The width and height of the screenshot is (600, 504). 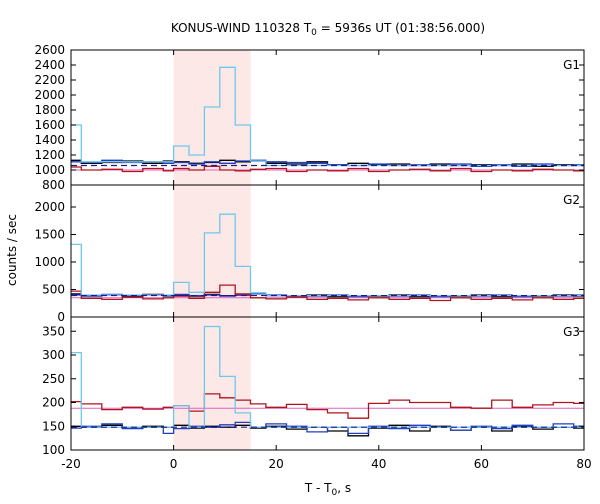 I want to click on panel-label: G2, so click(x=571, y=200).